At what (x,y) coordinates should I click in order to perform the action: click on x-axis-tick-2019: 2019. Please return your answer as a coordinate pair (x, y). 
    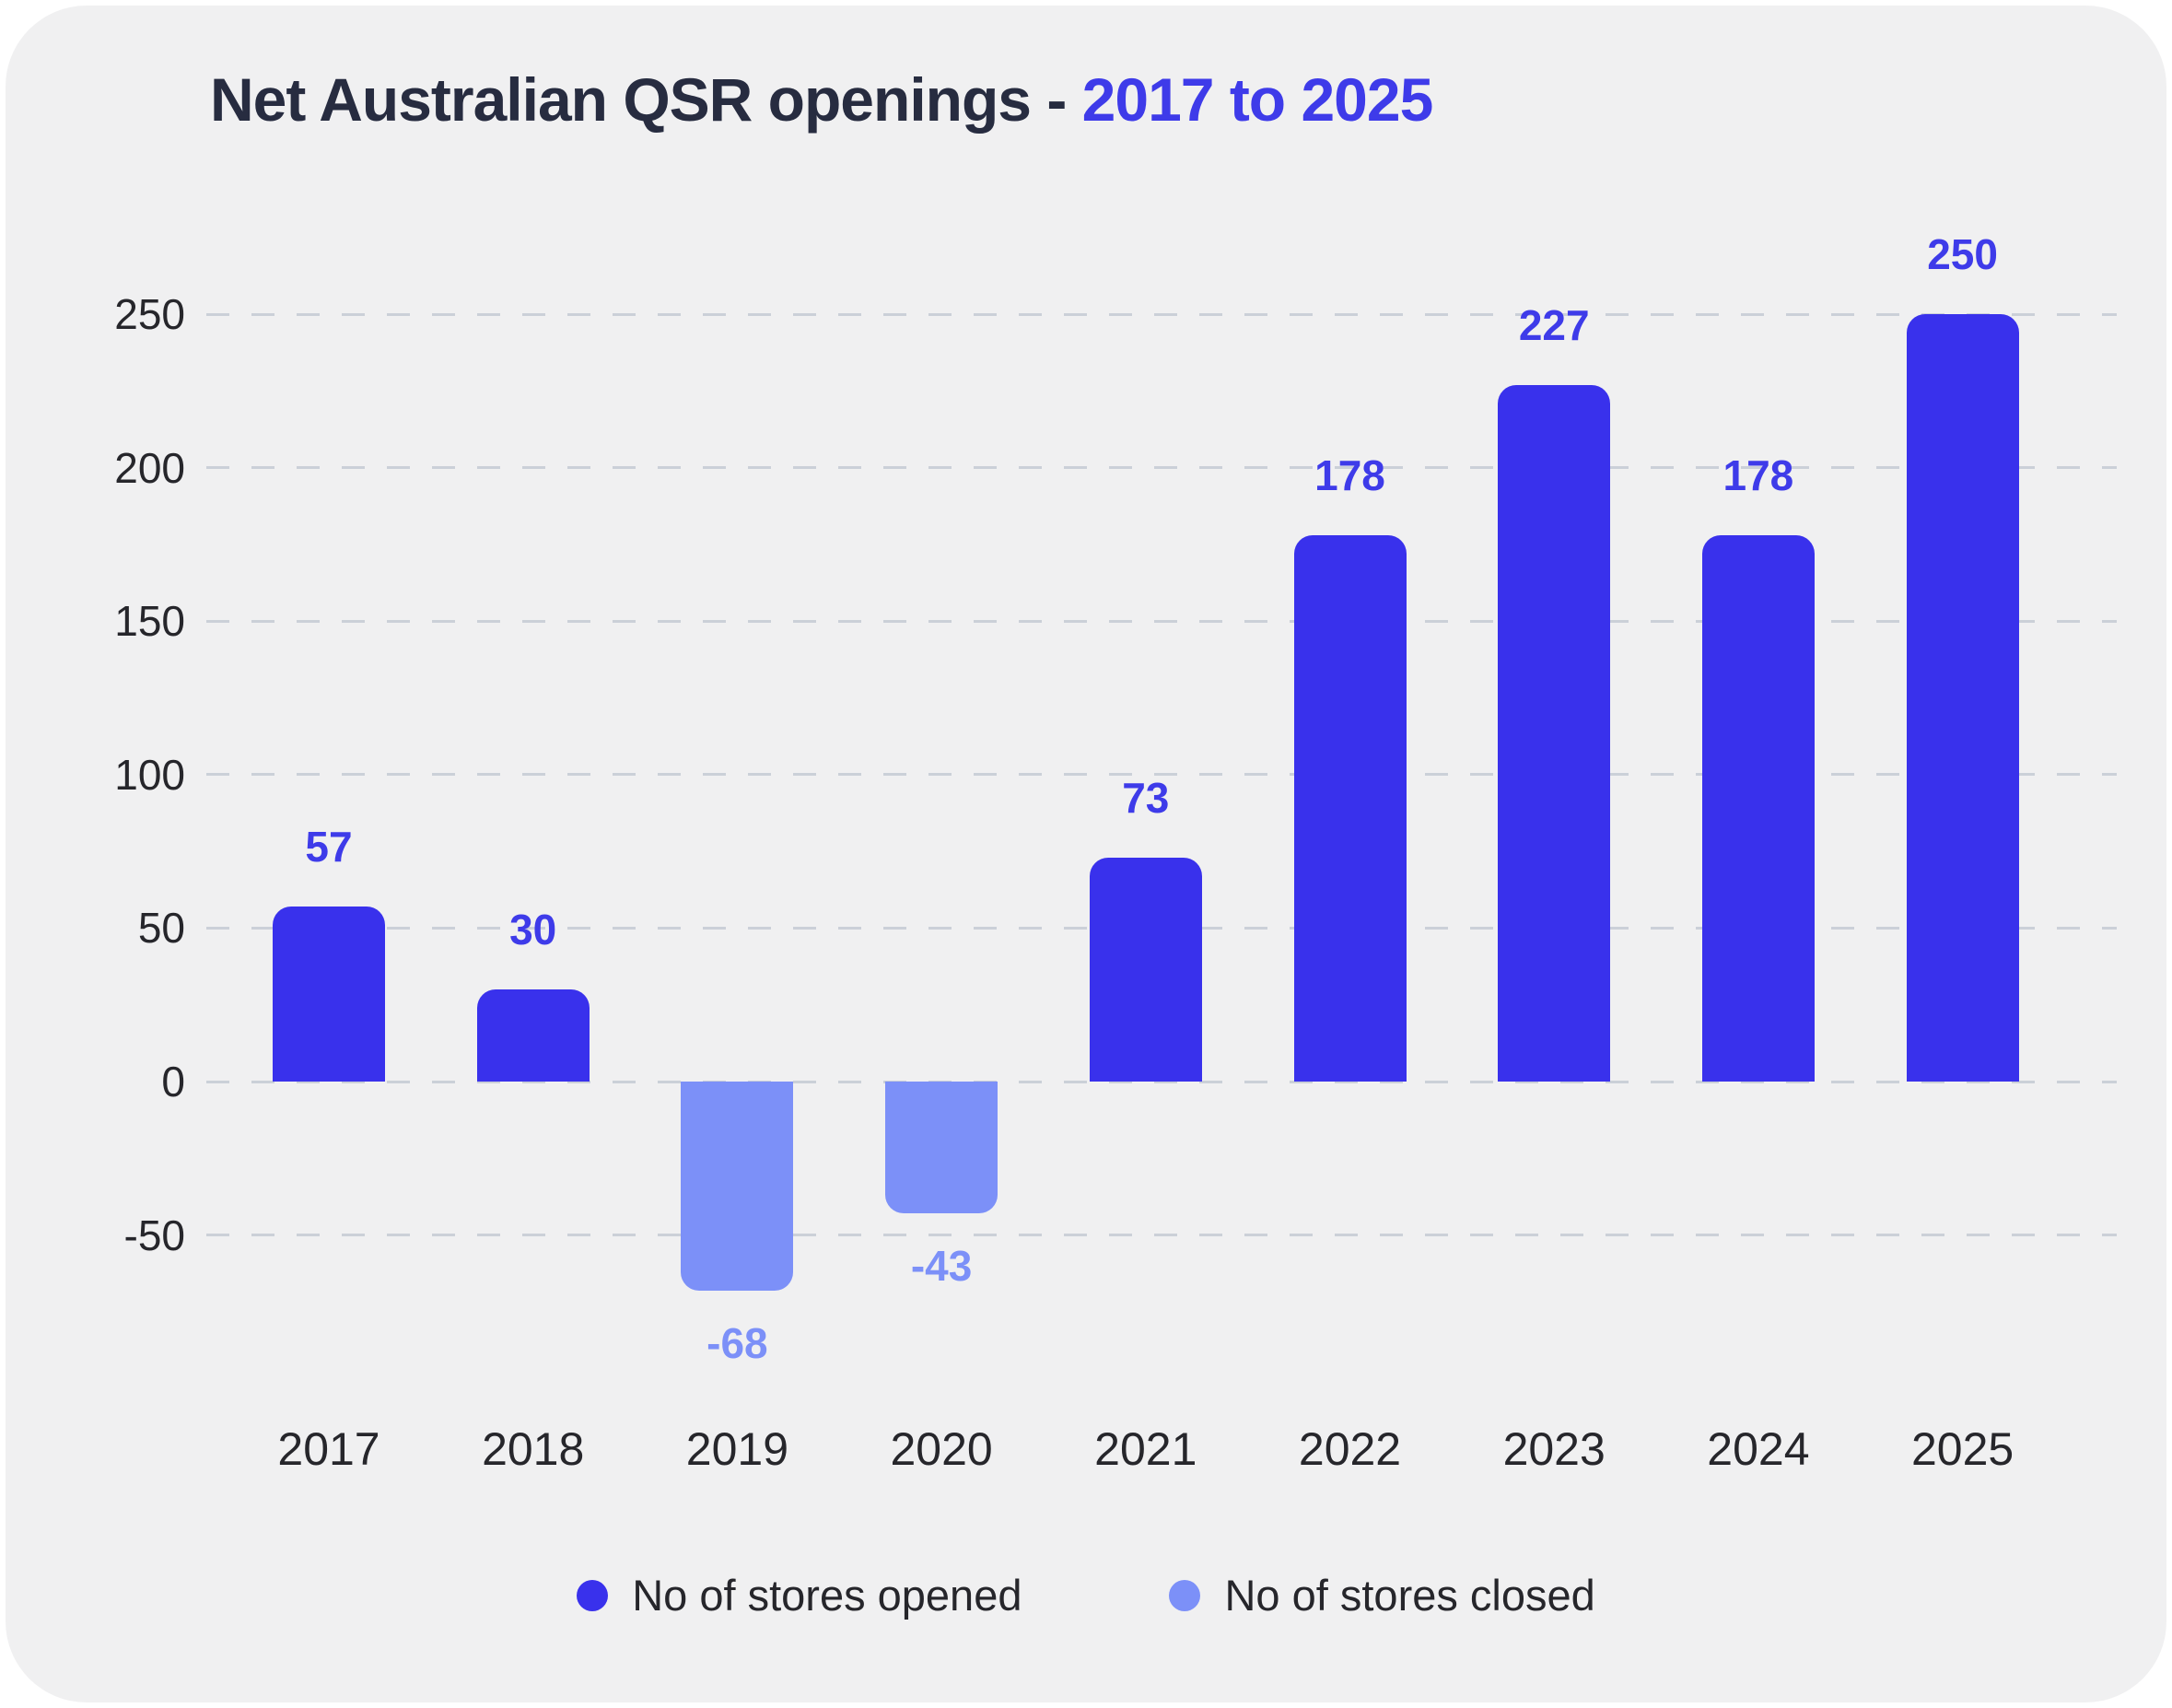
    Looking at the image, I should click on (737, 1449).